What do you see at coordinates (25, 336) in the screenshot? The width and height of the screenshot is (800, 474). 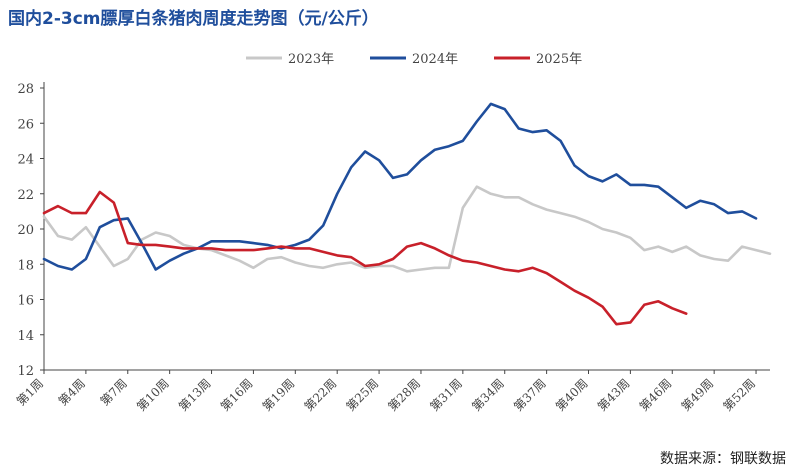 I see `y-tick-label: 14` at bounding box center [25, 336].